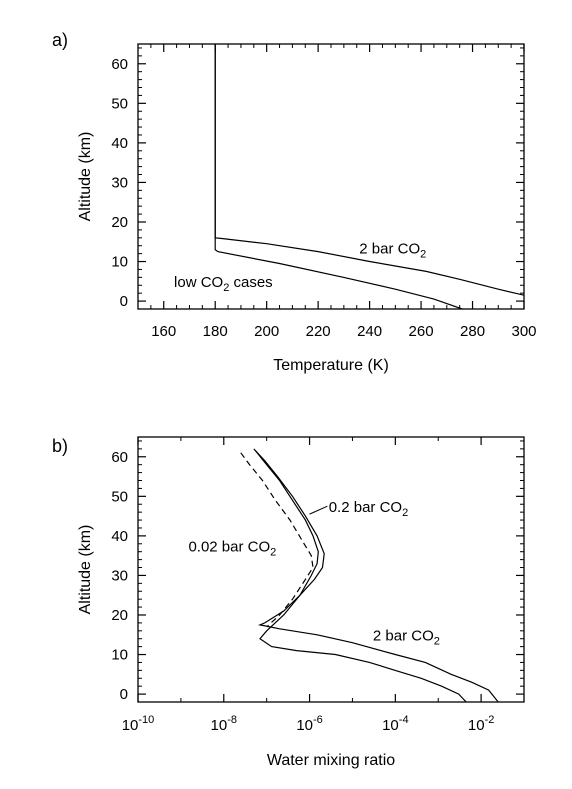 Image resolution: width=572 pixels, height=789 pixels. I want to click on annotation-leader-line, so click(318, 510).